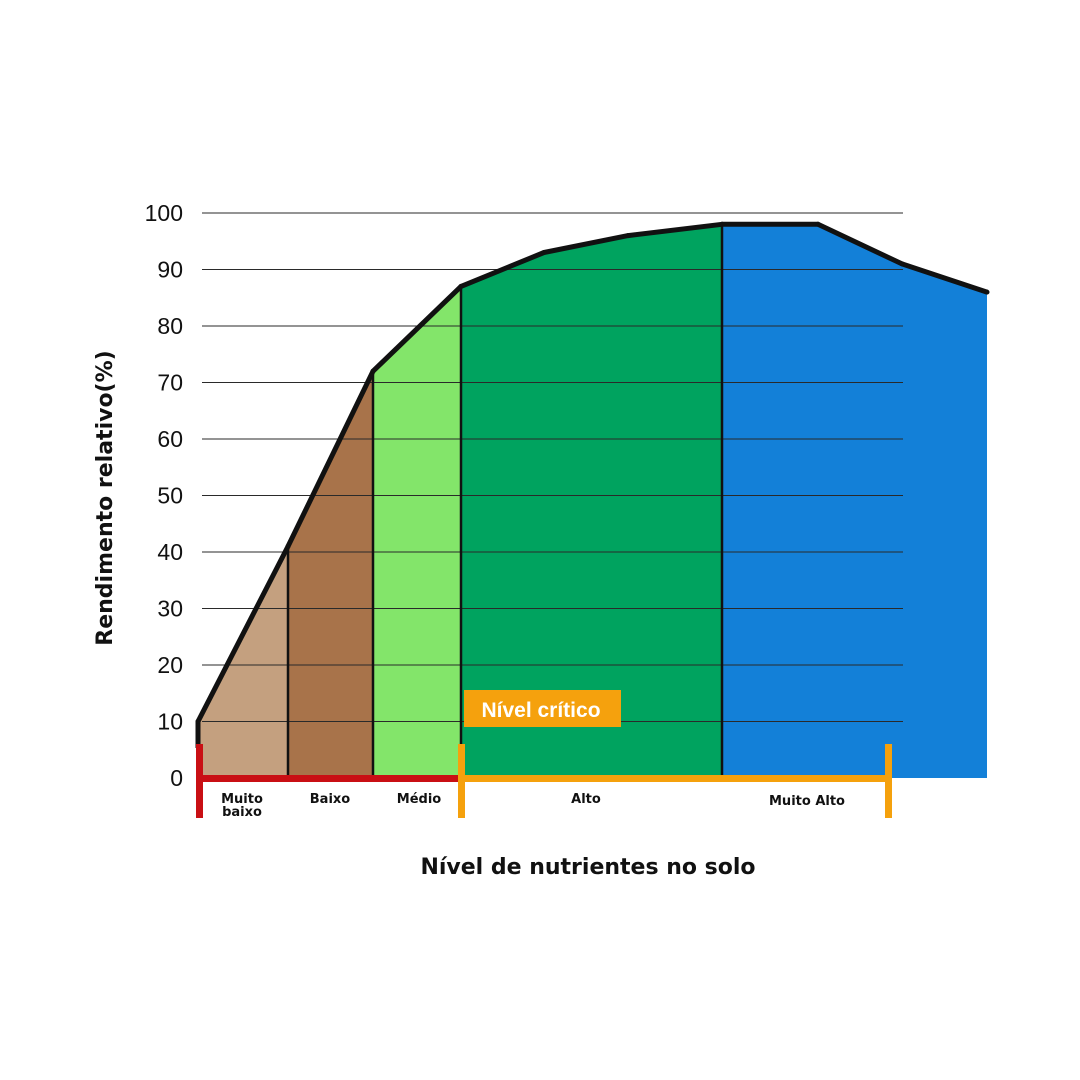 The height and width of the screenshot is (1080, 1080). Describe the element at coordinates (170, 609) in the screenshot. I see `y-tick-30: 30` at that location.